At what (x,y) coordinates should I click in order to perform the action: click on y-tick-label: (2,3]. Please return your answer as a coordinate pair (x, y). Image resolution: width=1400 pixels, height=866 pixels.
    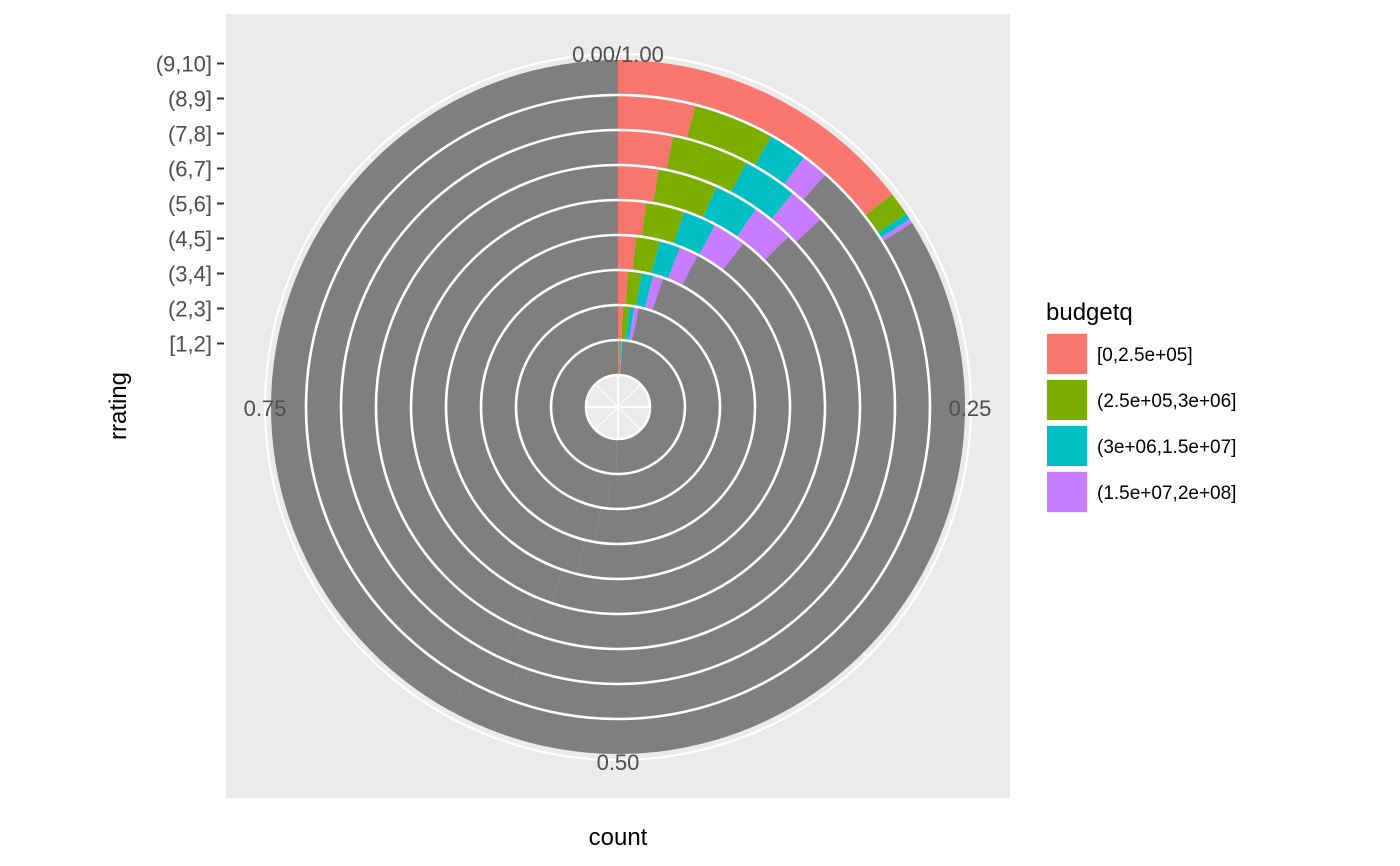
    Looking at the image, I should click on (190, 309).